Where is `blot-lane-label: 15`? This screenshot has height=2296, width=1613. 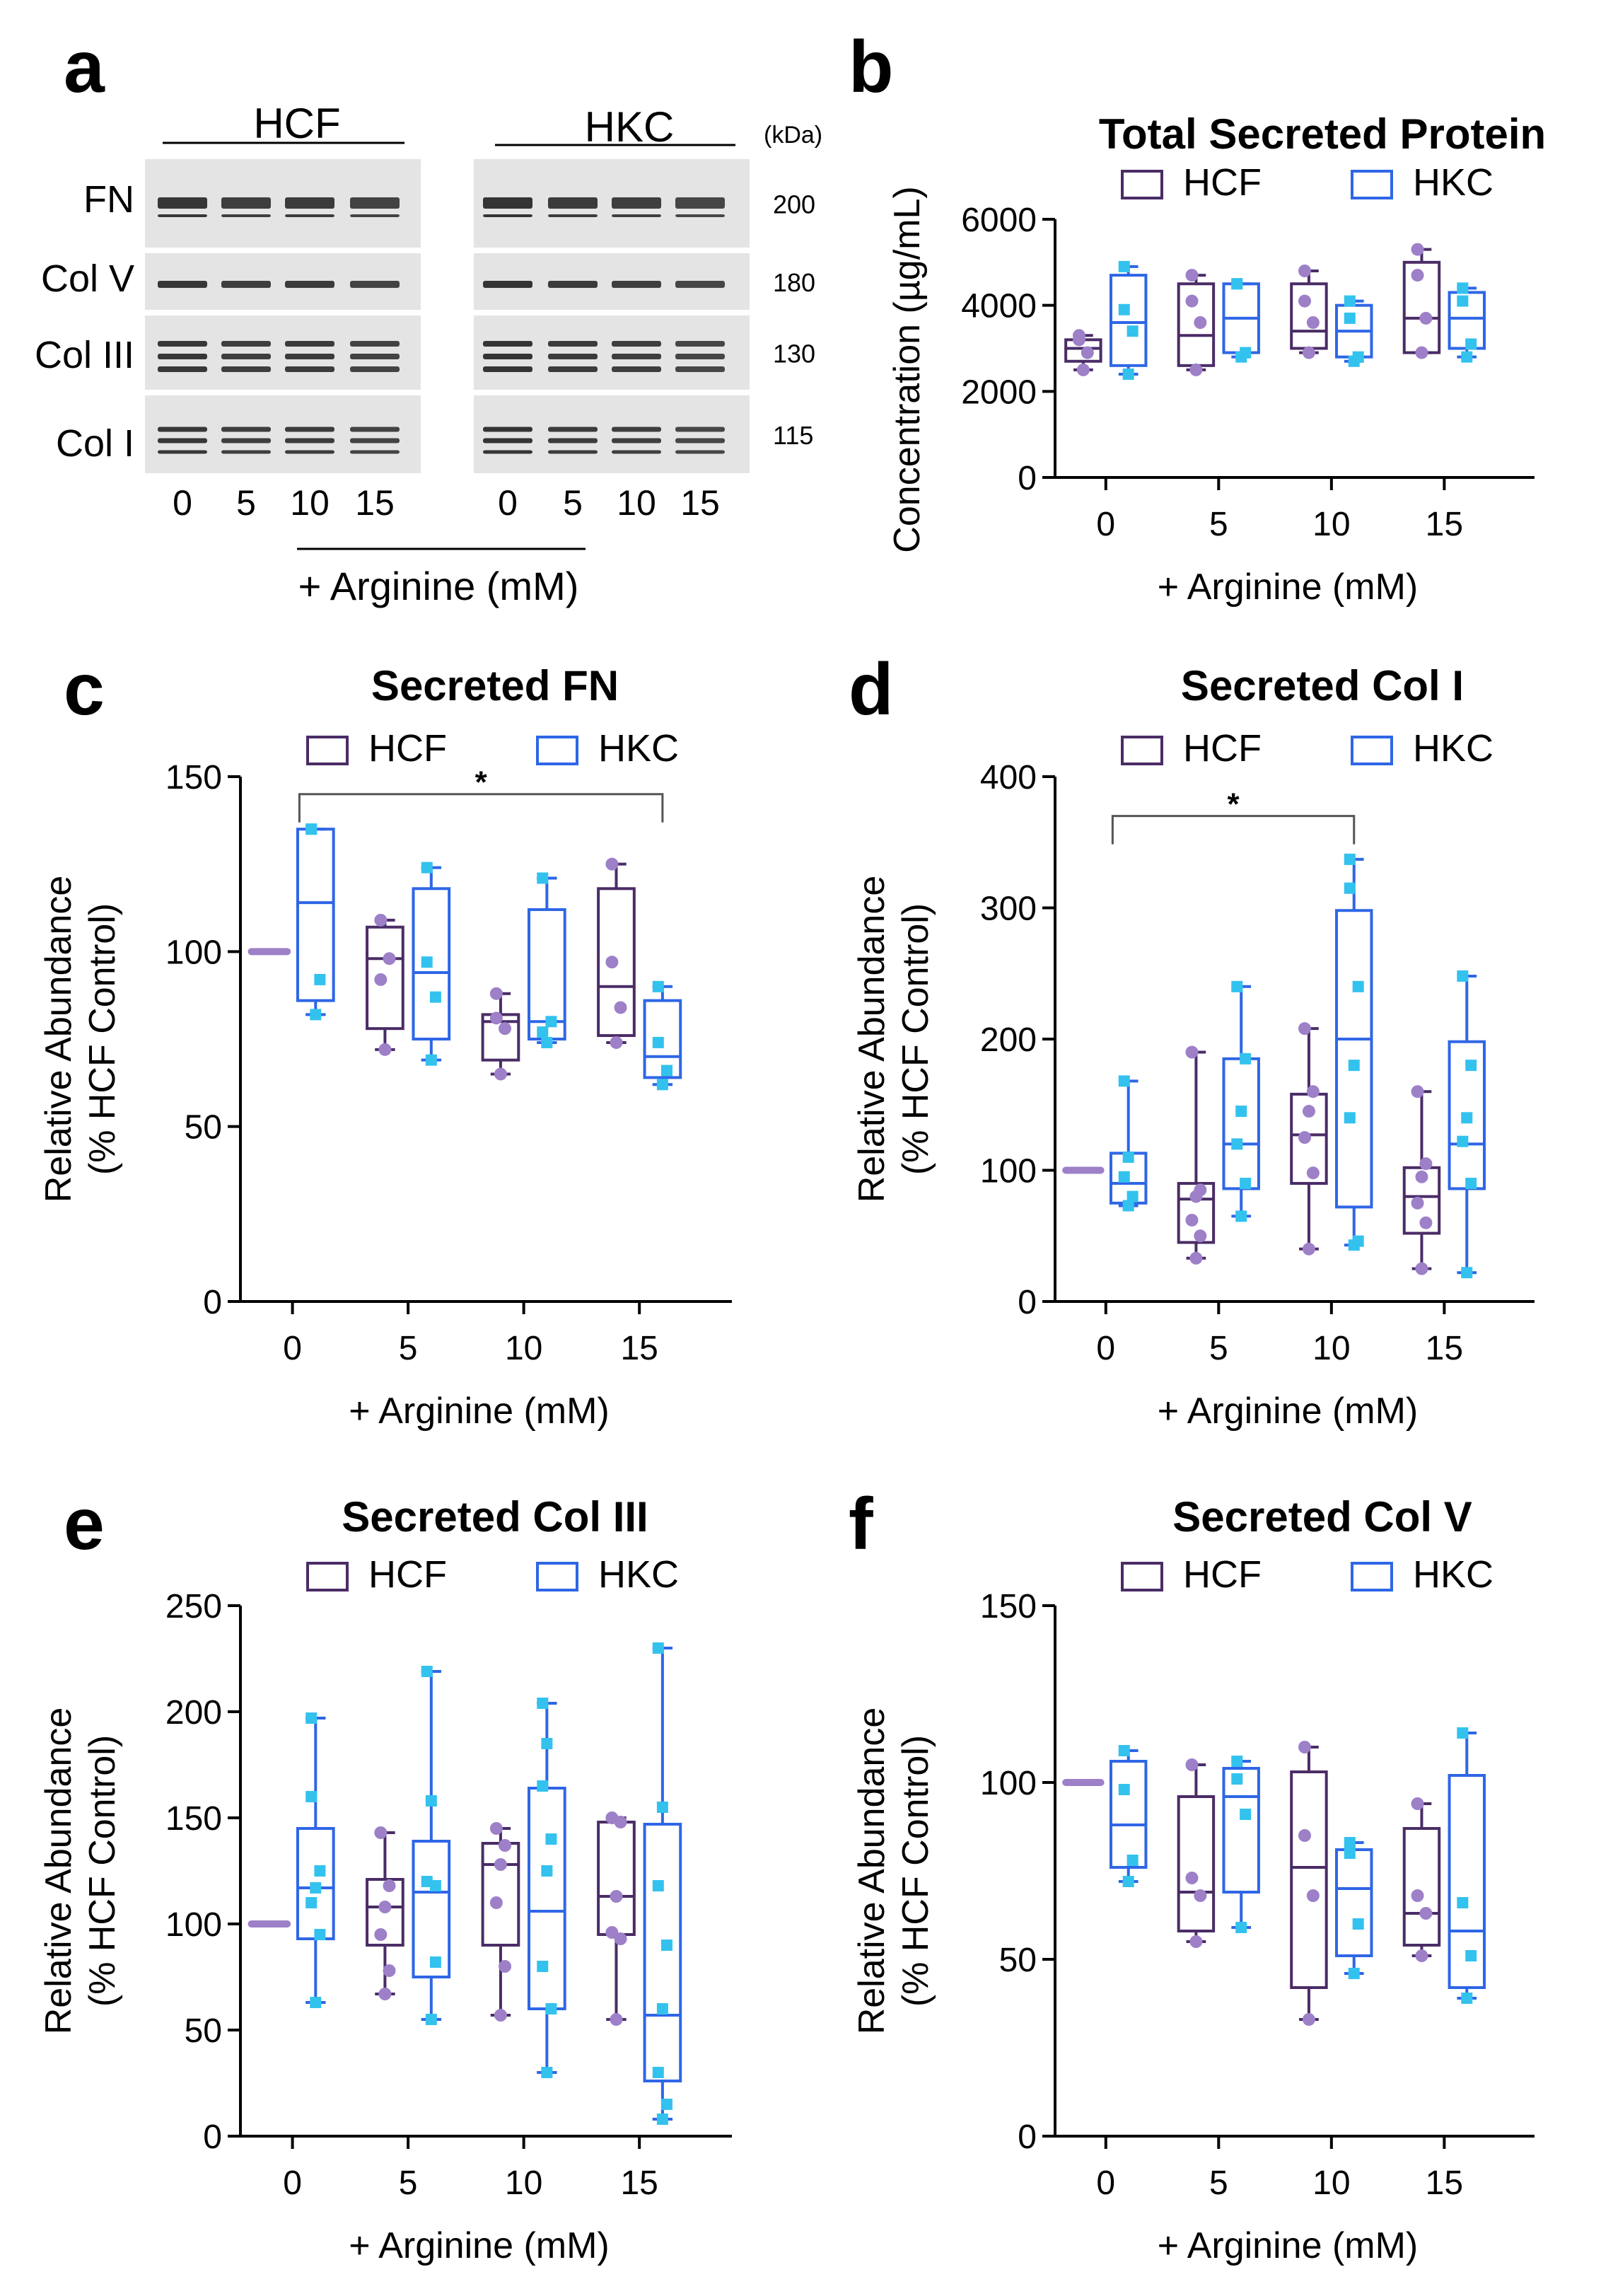 blot-lane-label: 15 is located at coordinates (700, 503).